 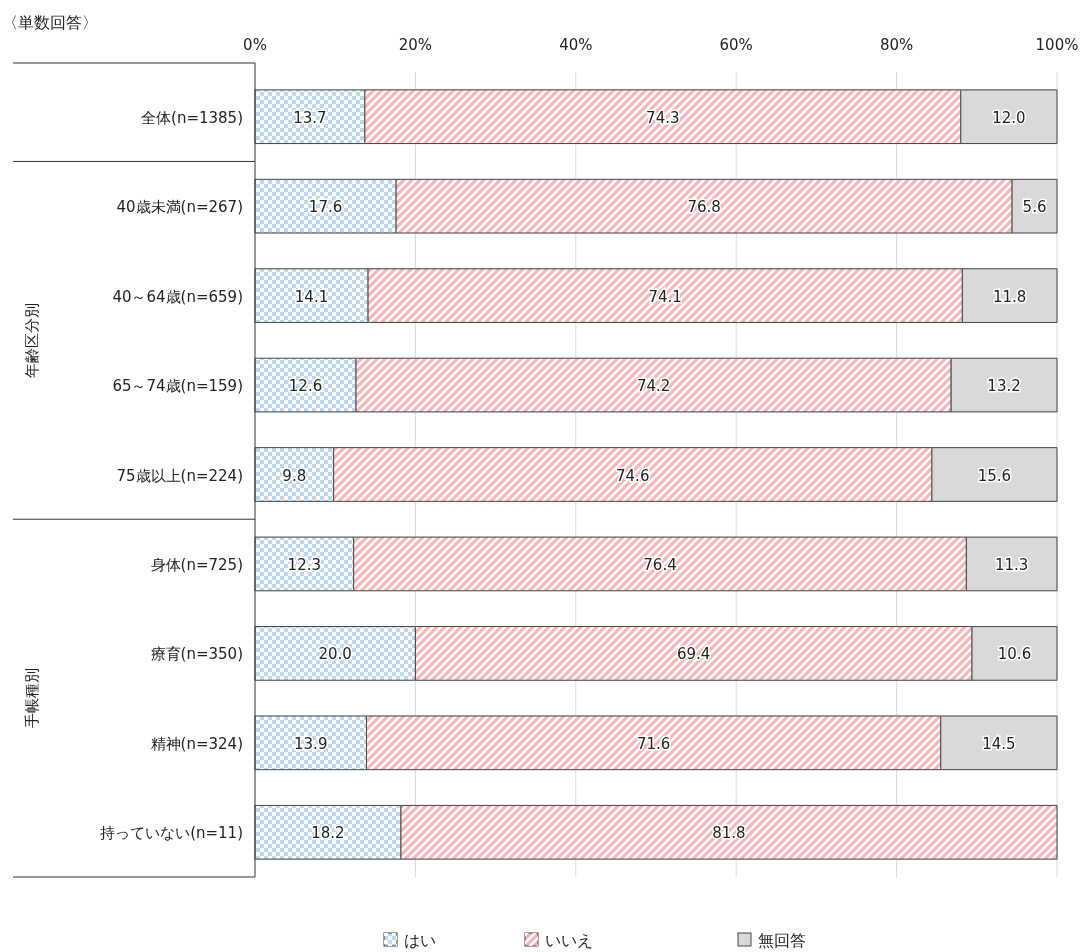 I want to click on legend-label: いいえ, so click(x=569, y=940).